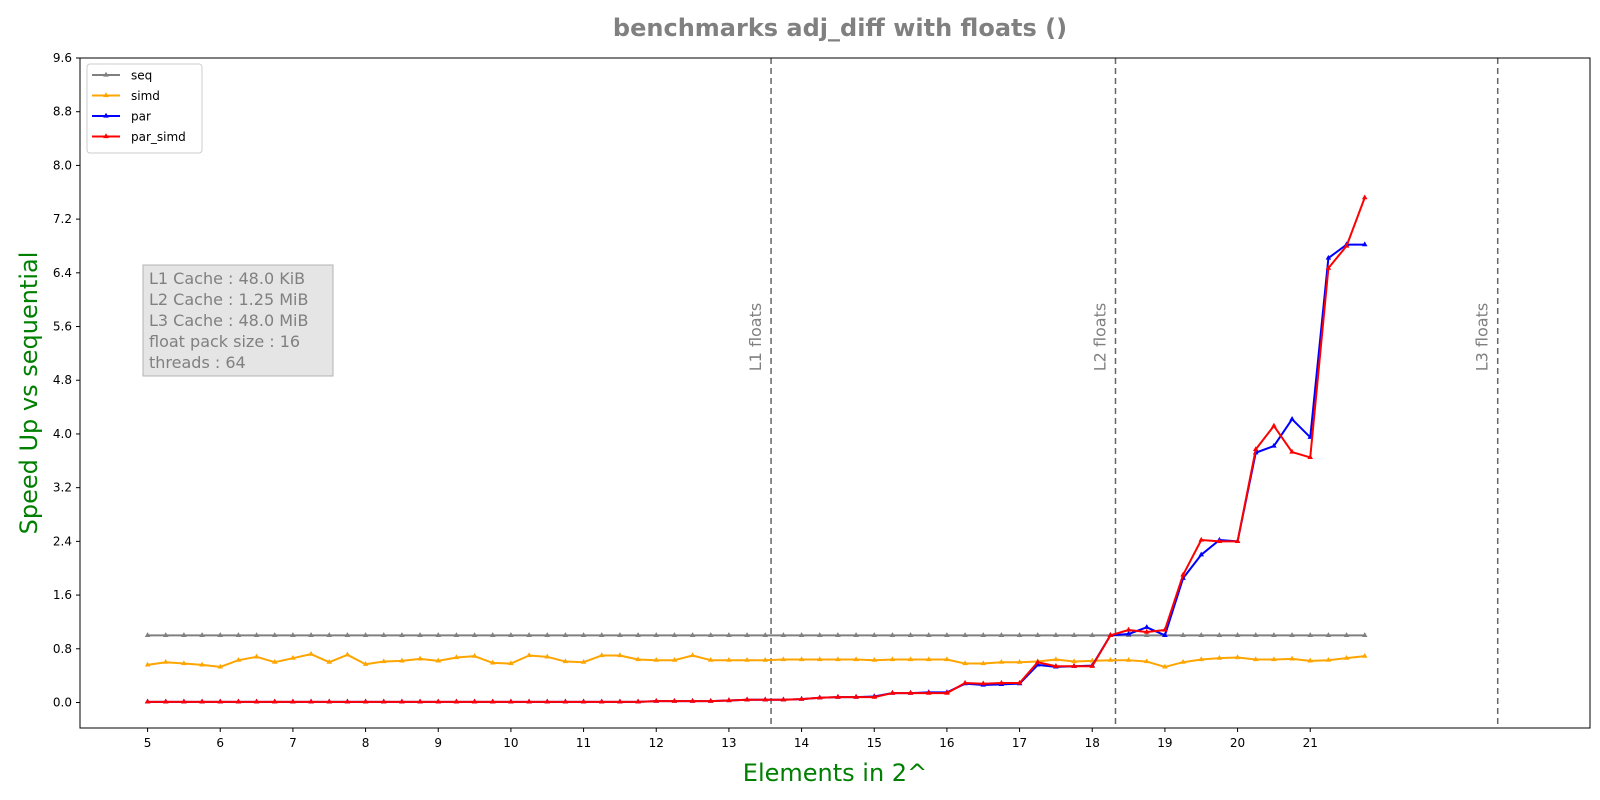 Image resolution: width=1600 pixels, height=800 pixels. What do you see at coordinates (106, 136) in the screenshot?
I see `legend-marker-par_simd` at bounding box center [106, 136].